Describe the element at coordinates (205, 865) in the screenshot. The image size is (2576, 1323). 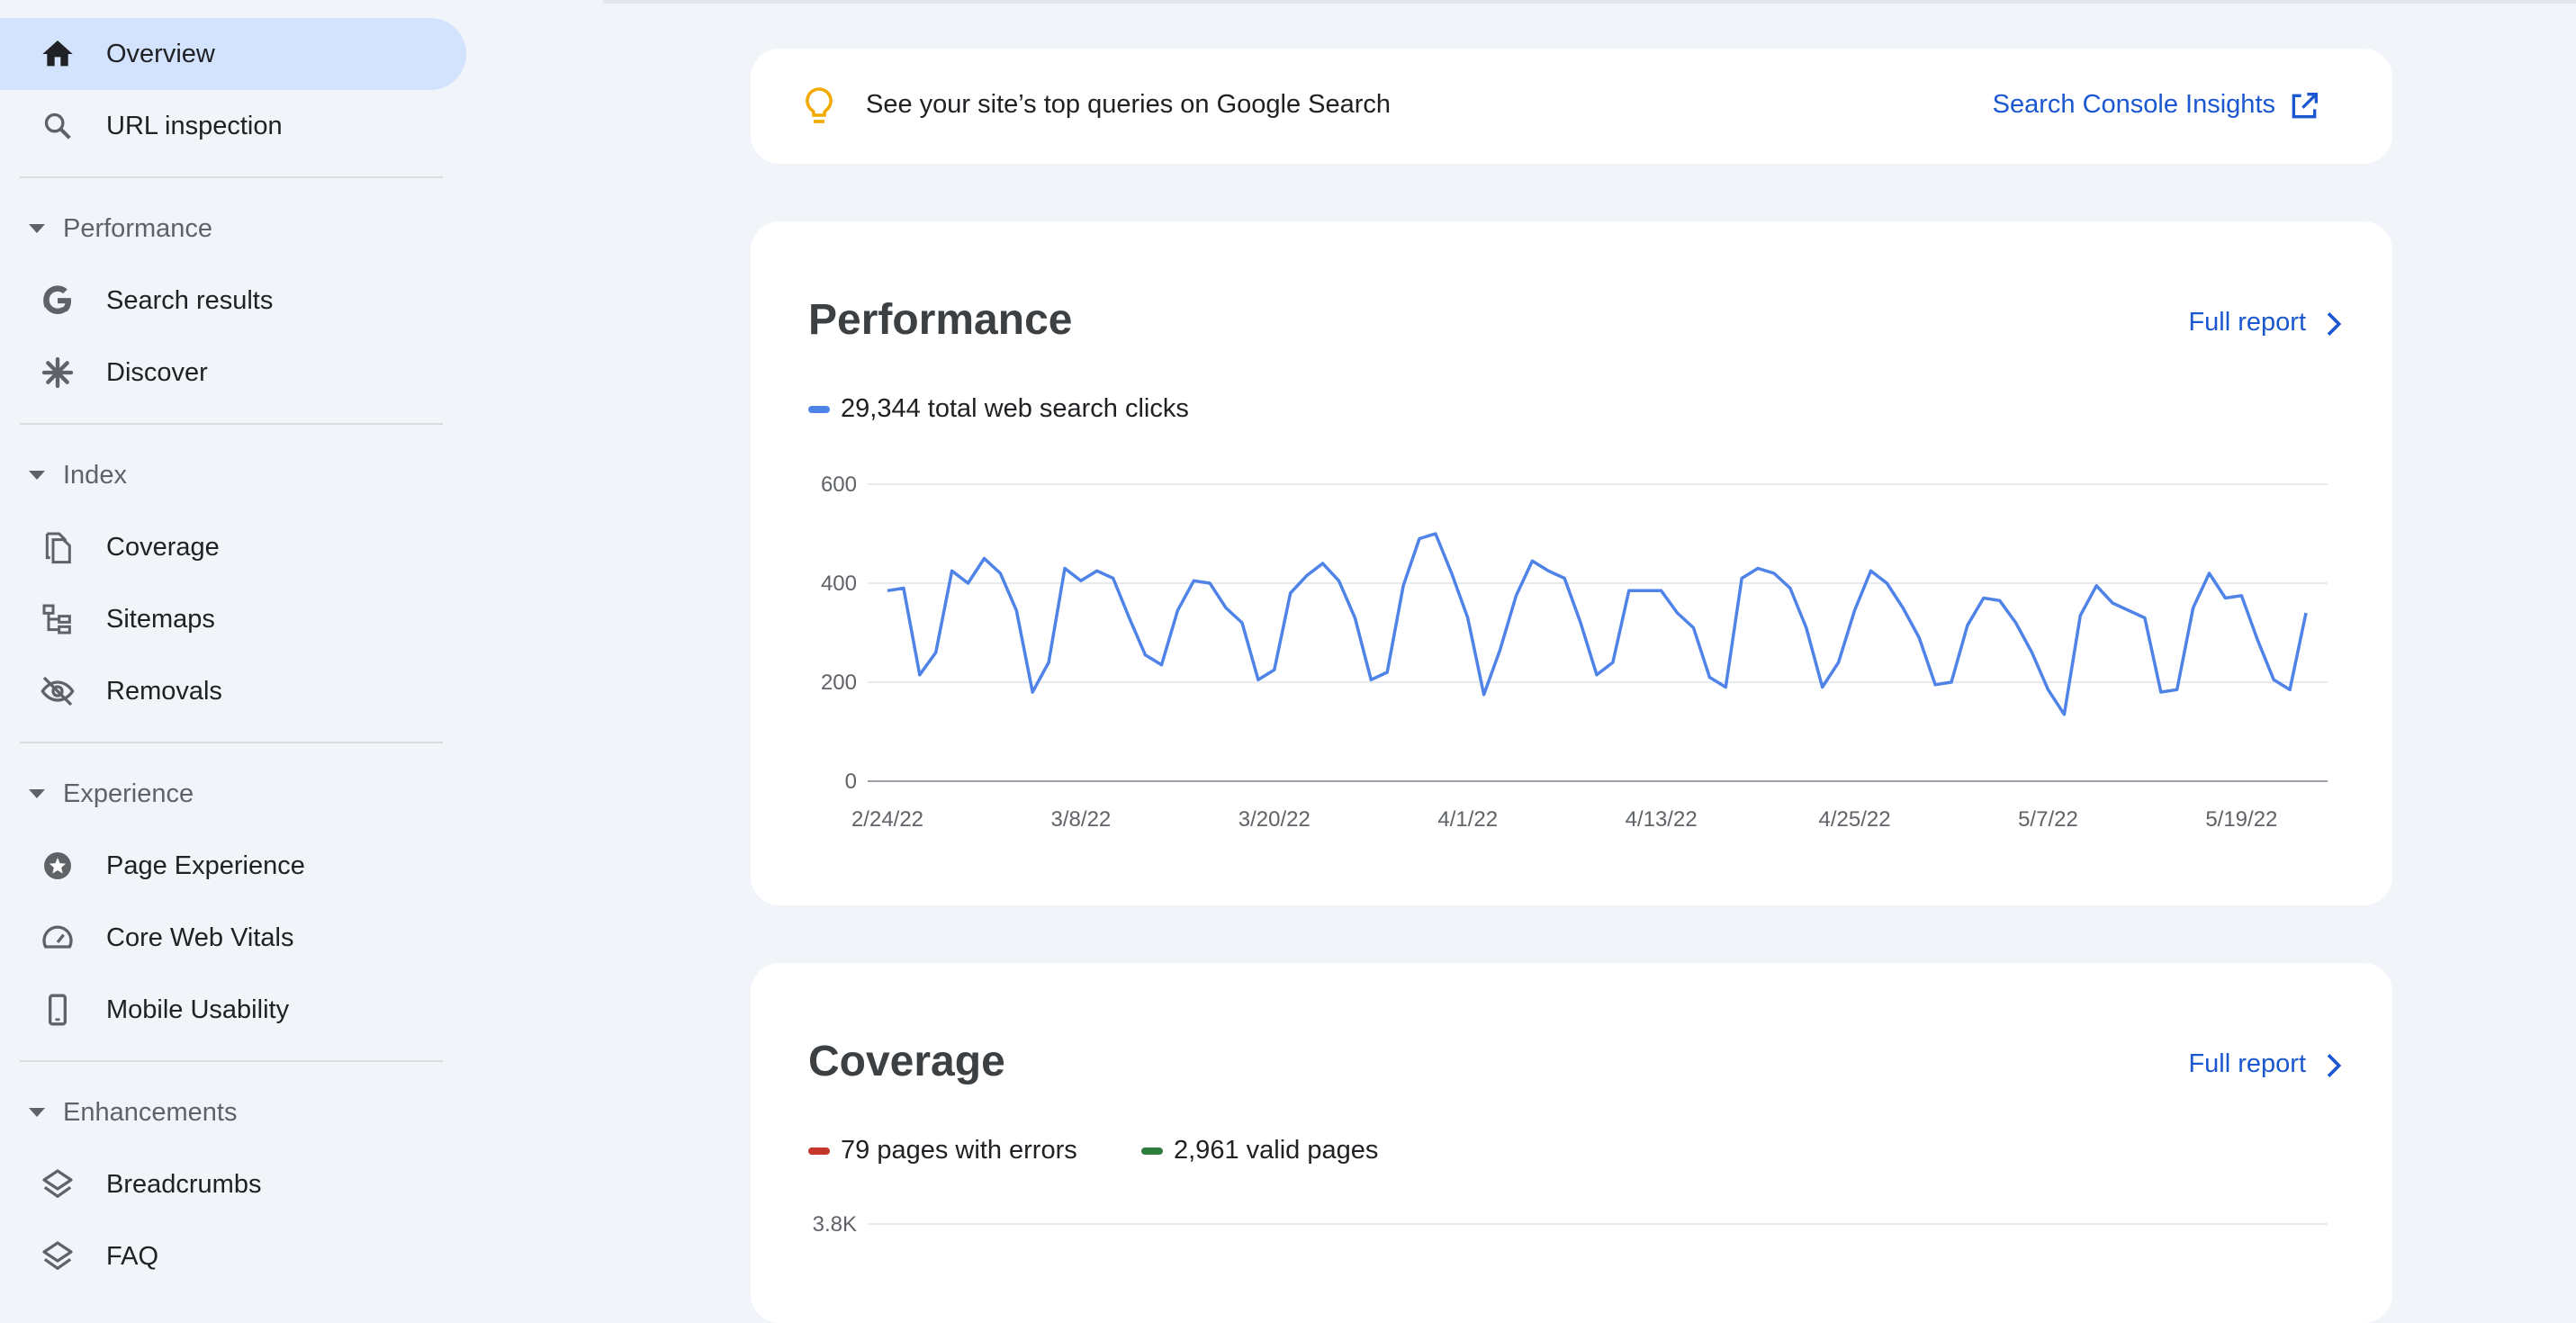
I see `sidebar-item-label: Page Experience` at that location.